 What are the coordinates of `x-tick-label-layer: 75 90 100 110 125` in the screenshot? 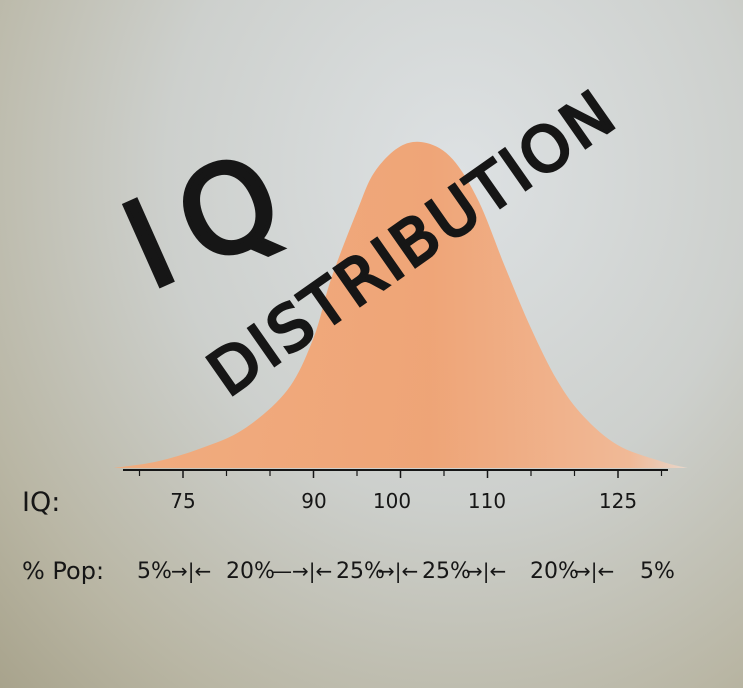 It's located at (403, 501).